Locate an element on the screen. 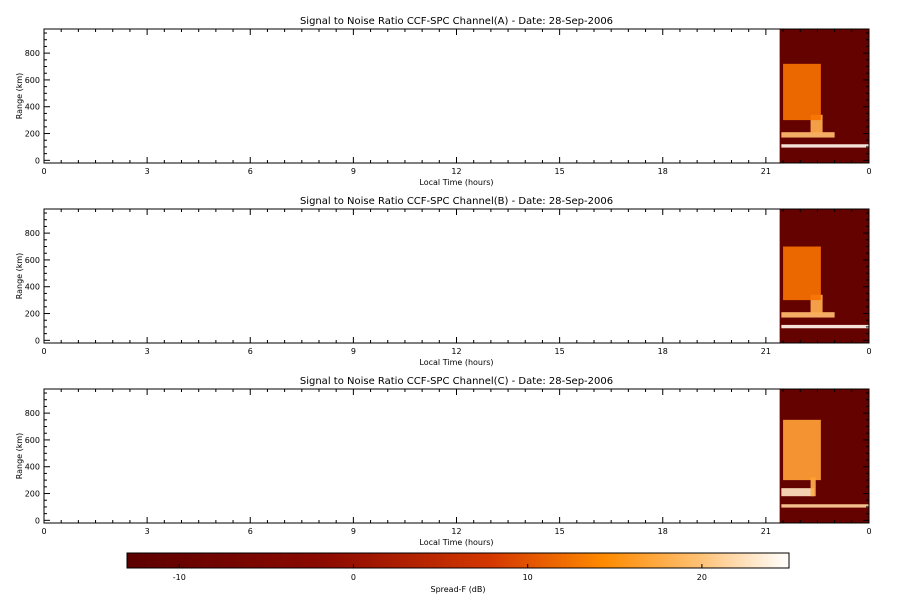  colorbar-gradient is located at coordinates (458, 560).